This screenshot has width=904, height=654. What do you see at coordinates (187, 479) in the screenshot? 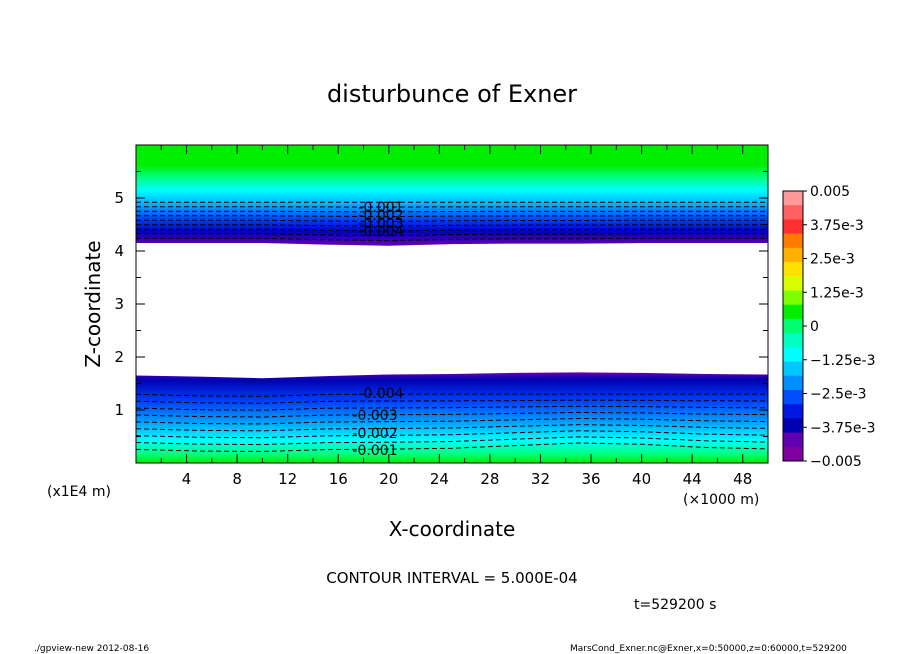
I see `x-tick-label: 4` at bounding box center [187, 479].